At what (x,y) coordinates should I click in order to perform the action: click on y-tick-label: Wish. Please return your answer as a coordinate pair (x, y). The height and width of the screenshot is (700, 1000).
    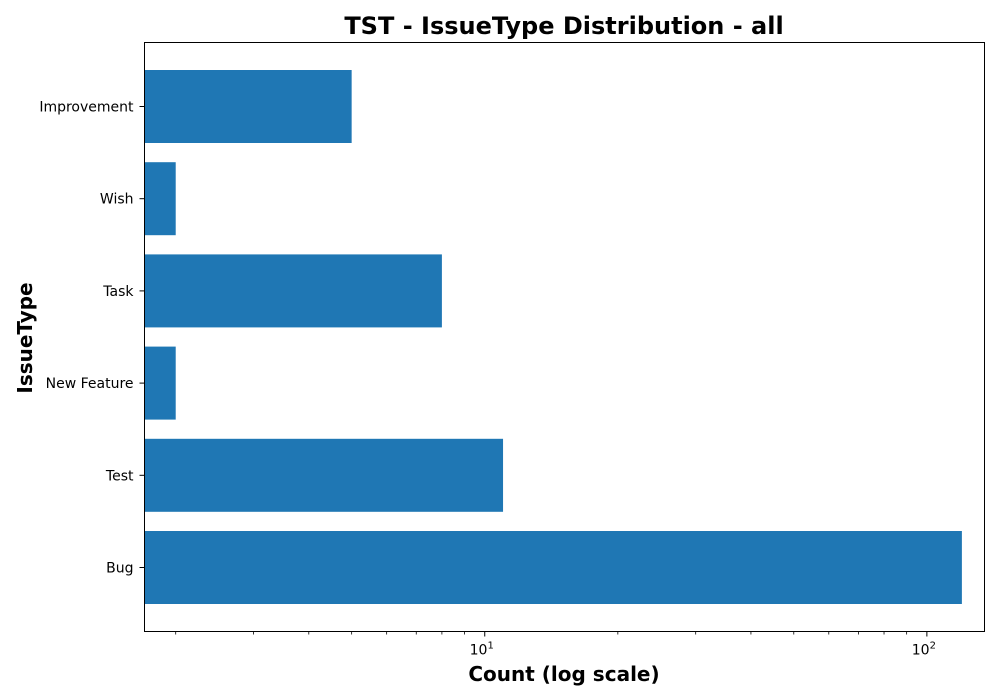
    Looking at the image, I should click on (117, 200).